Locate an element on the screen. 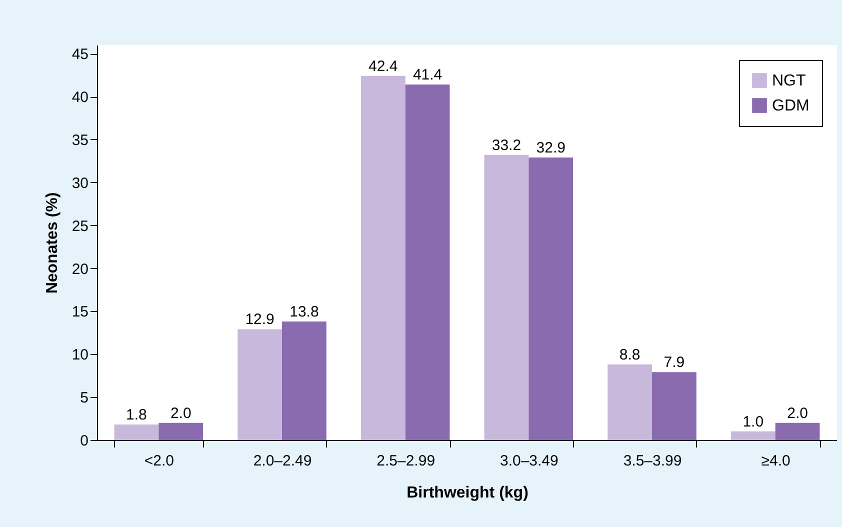 This screenshot has width=842, height=527. y-tick-label: 20 is located at coordinates (80, 269).